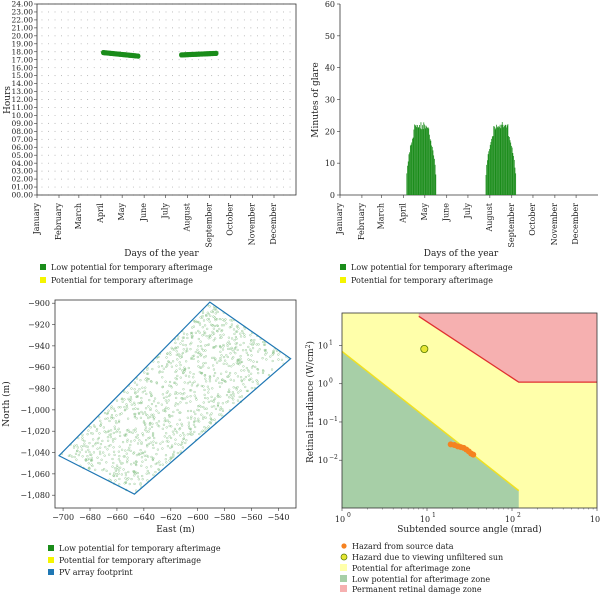  Describe the element at coordinates (252, 517) in the screenshot. I see `x-tick-label: −560` at that location.